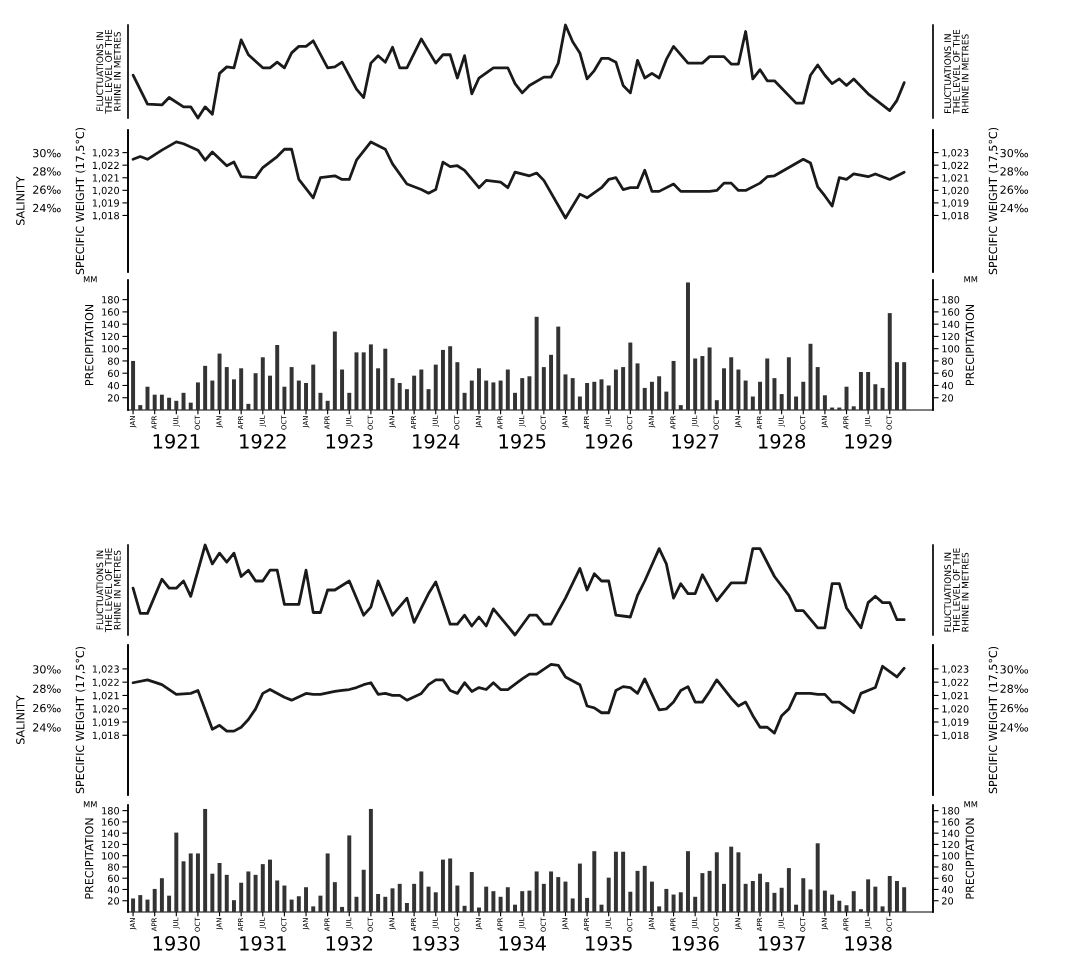 The image size is (1065, 960). Describe the element at coordinates (111, 856) in the screenshot. I see `y-tick-label: 100` at that location.